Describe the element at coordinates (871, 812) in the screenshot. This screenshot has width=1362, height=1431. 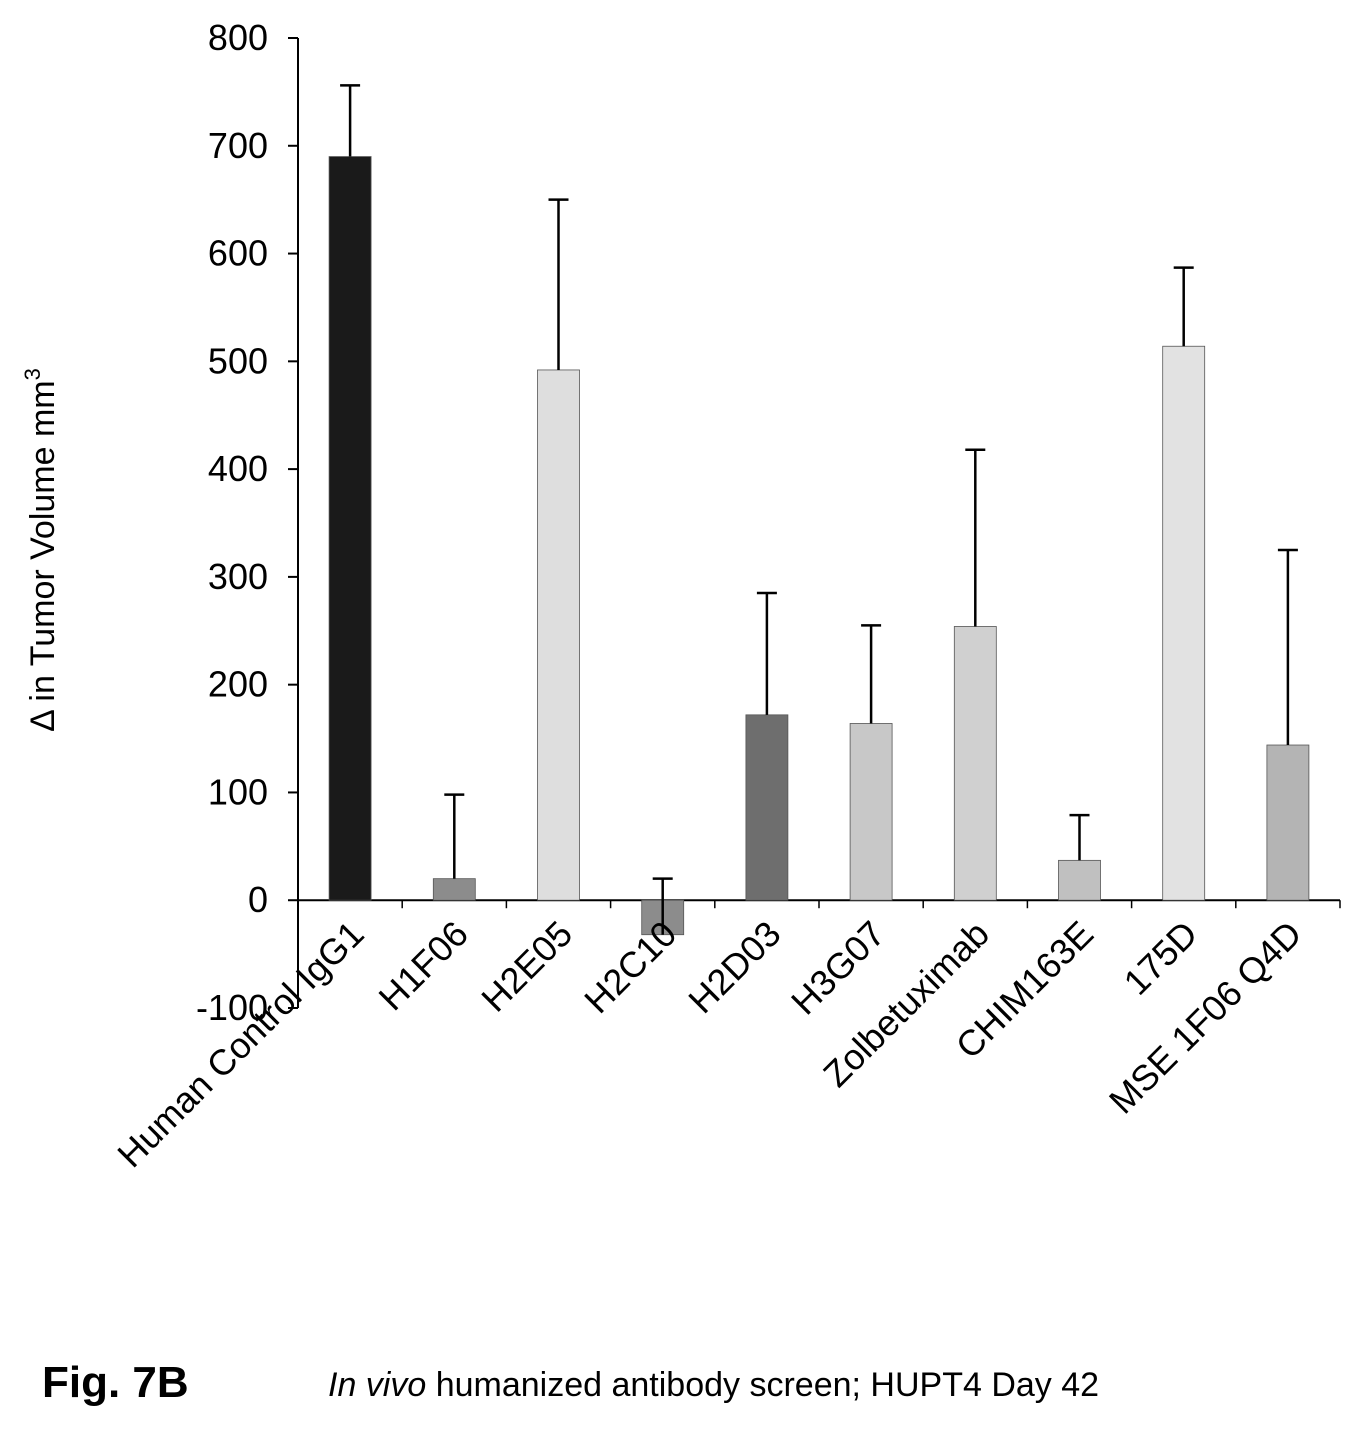
I see `bar-h3g07` at that location.